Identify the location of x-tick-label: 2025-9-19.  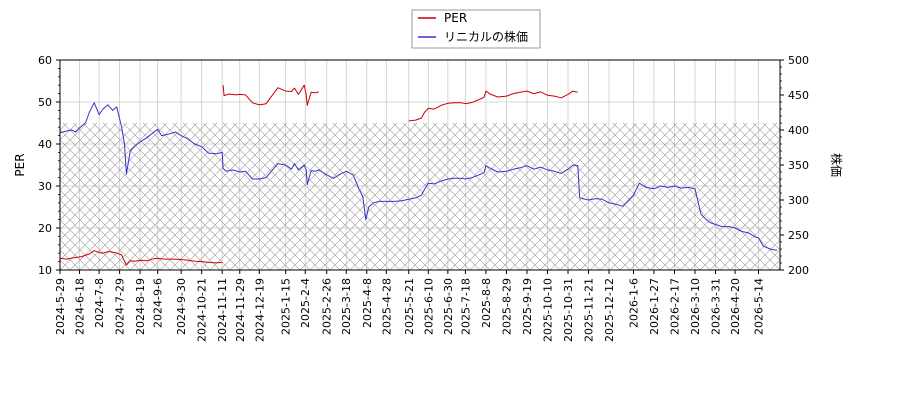
(527, 306).